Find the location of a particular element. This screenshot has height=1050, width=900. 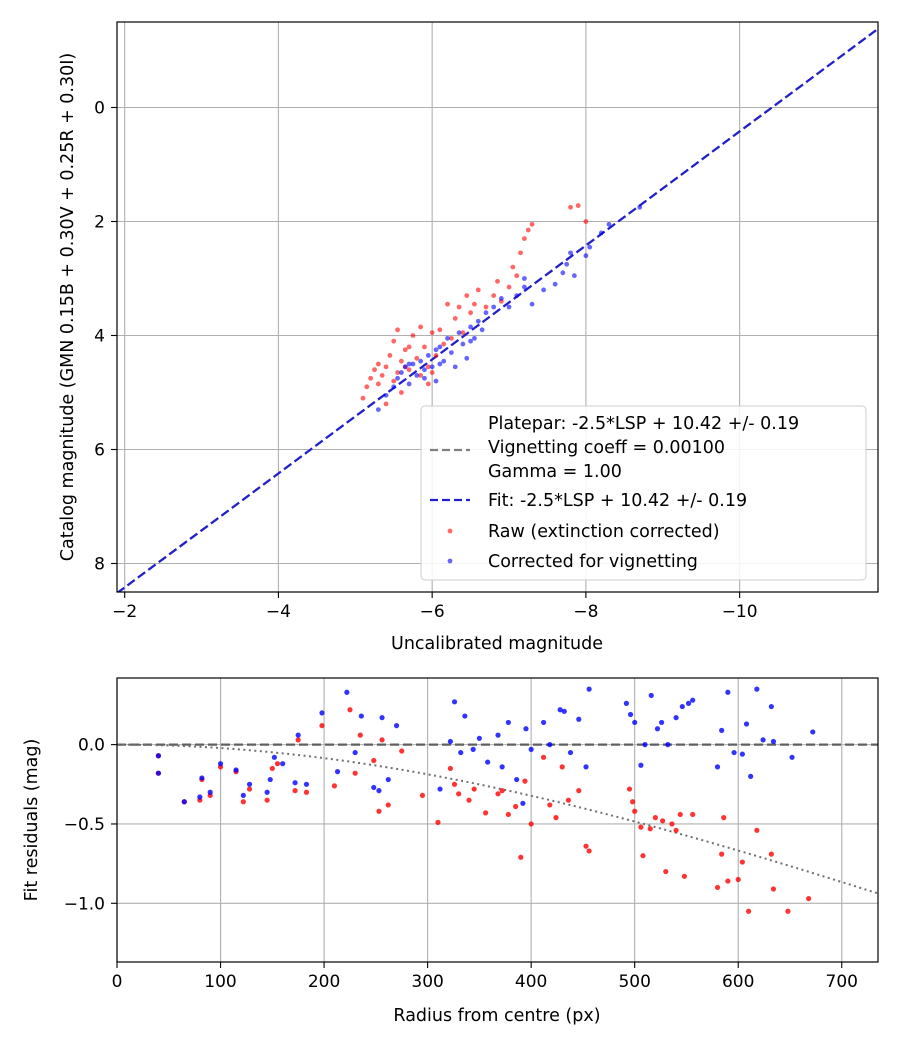

legend-vignetting-label: Vignetting coeff = 0.00100 is located at coordinates (606, 448).